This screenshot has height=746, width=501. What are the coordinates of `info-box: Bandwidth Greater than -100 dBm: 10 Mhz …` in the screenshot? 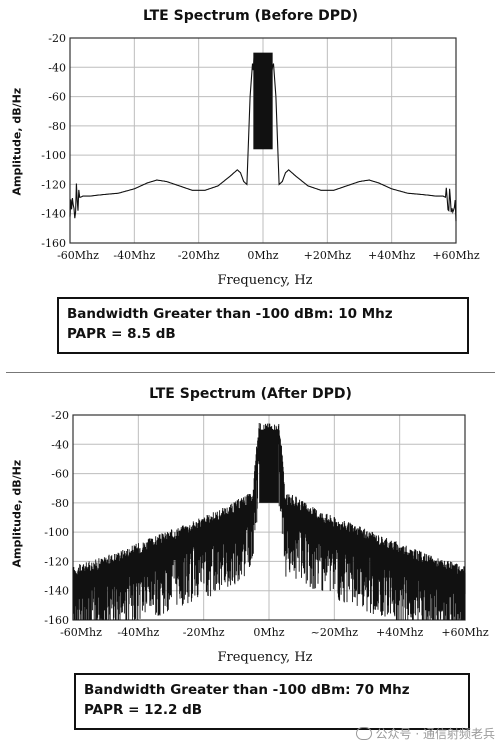 It's located at (263, 325).